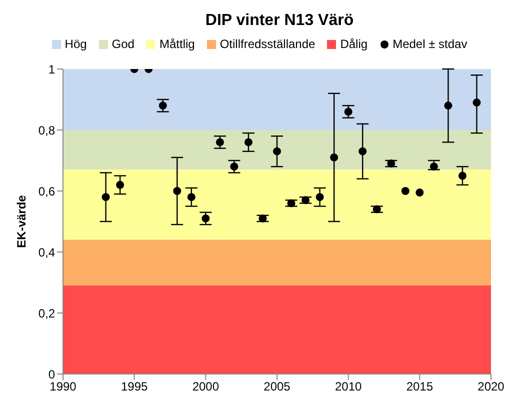 The image size is (519, 416). What do you see at coordinates (75, 44) in the screenshot?
I see `legend-label: Hög` at bounding box center [75, 44].